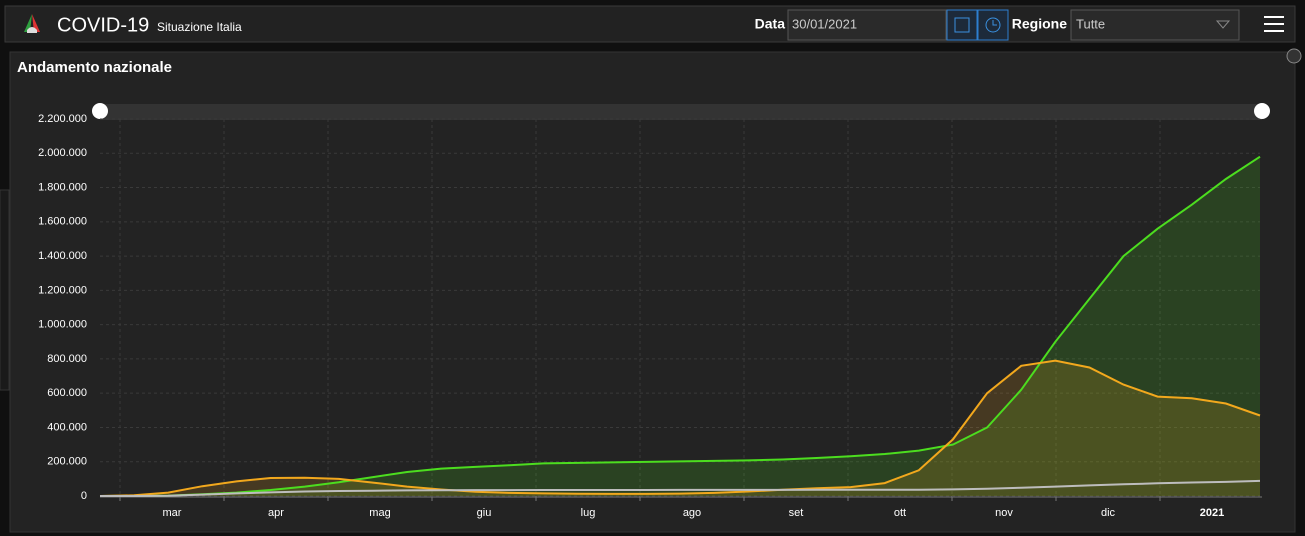 The image size is (1305, 536). What do you see at coordinates (770, 24) in the screenshot?
I see `date-label: Data` at bounding box center [770, 24].